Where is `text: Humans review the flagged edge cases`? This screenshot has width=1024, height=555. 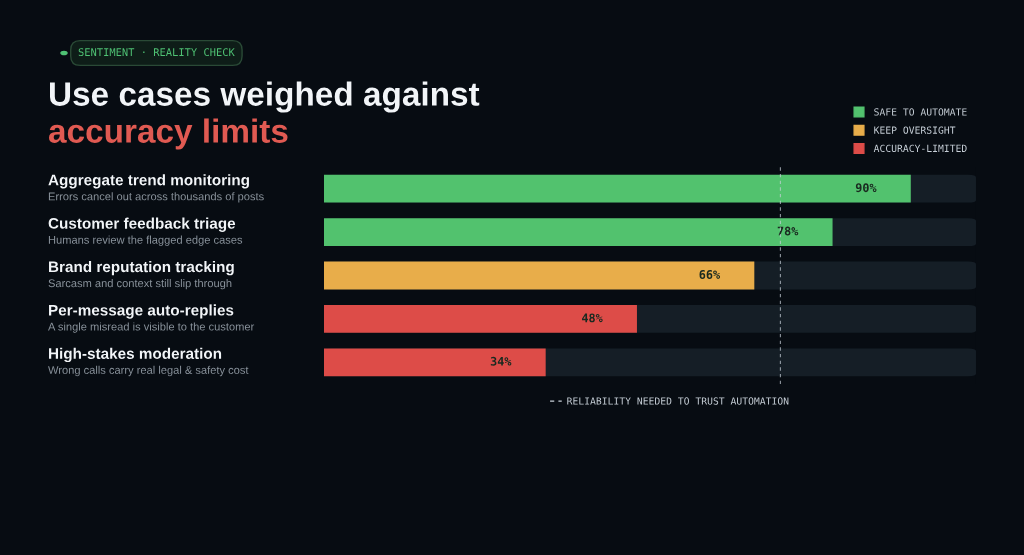
text: Humans review the flagged edge cases is located at coordinates (145, 240).